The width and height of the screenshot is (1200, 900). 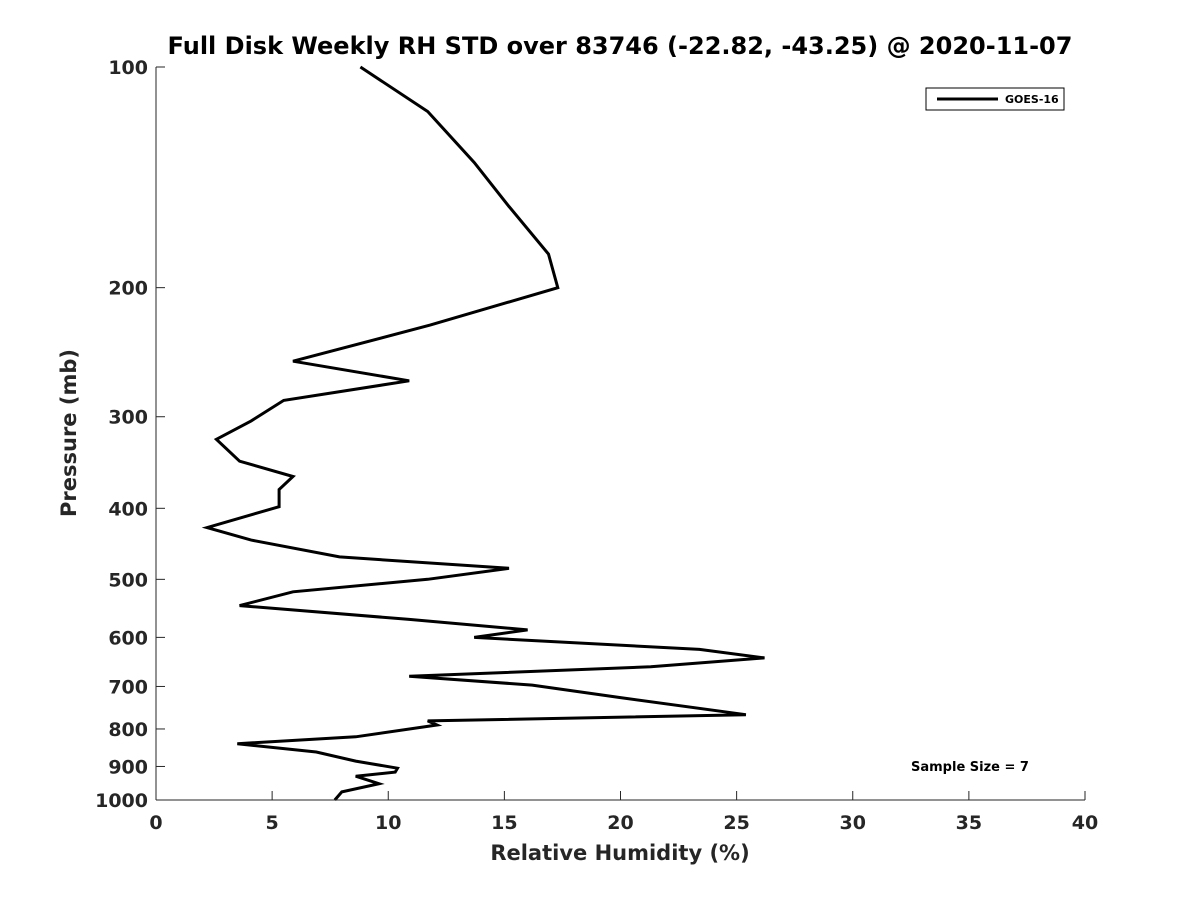 I want to click on legend-label-goes-16: GOES-16, so click(x=1032, y=99).